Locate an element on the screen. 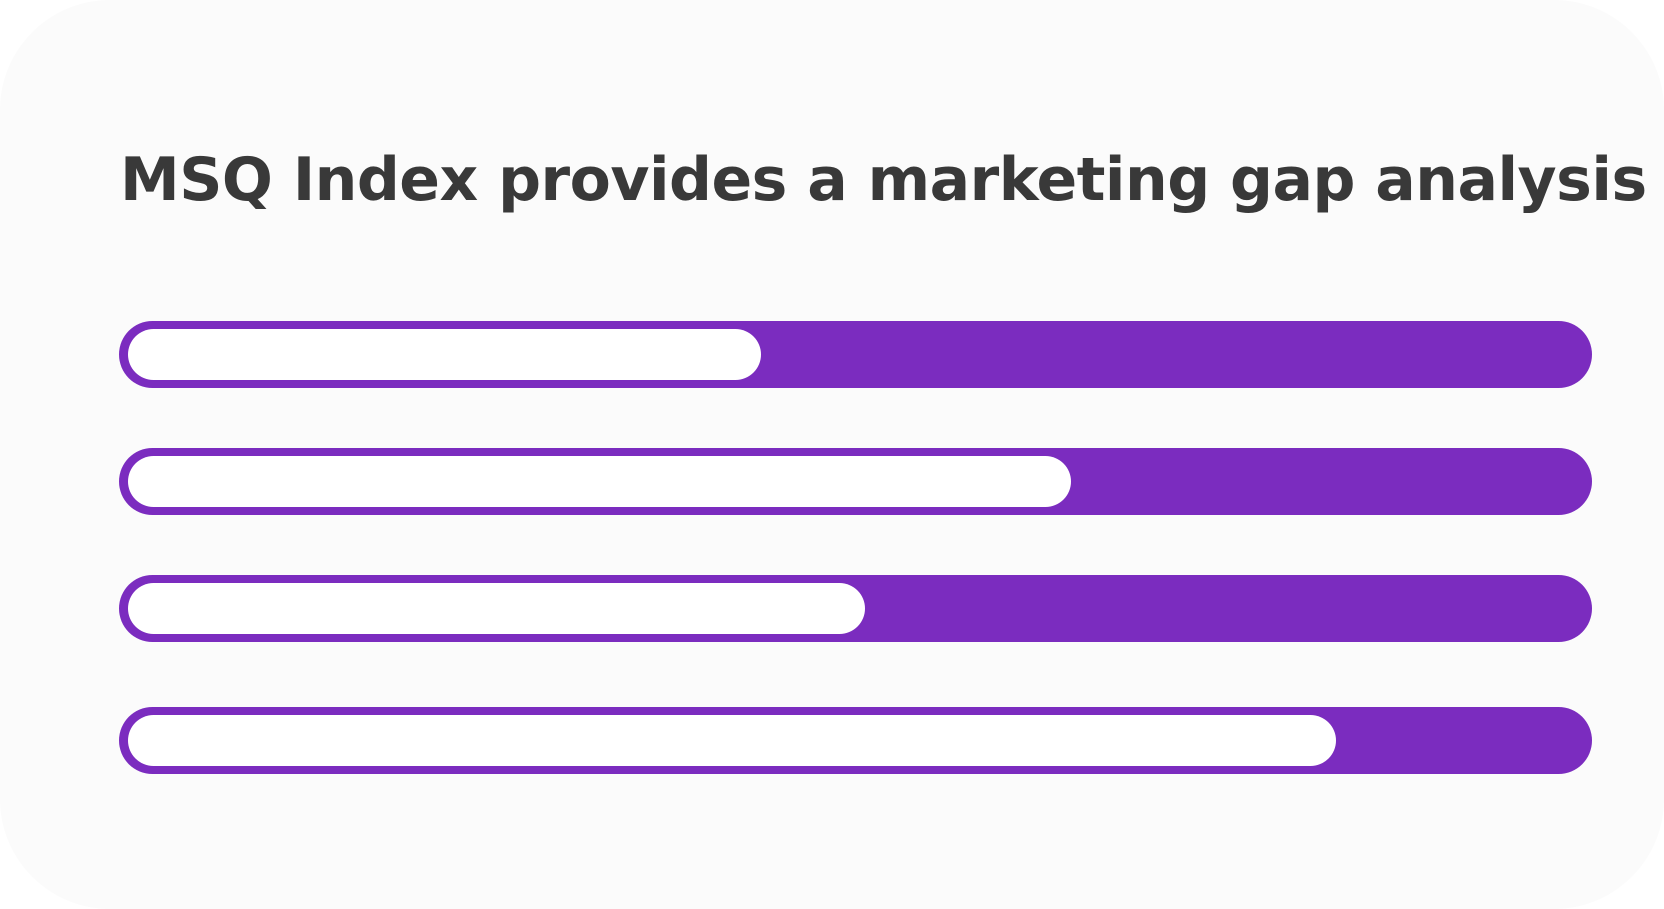  progress-bar-2-fill is located at coordinates (599, 481).